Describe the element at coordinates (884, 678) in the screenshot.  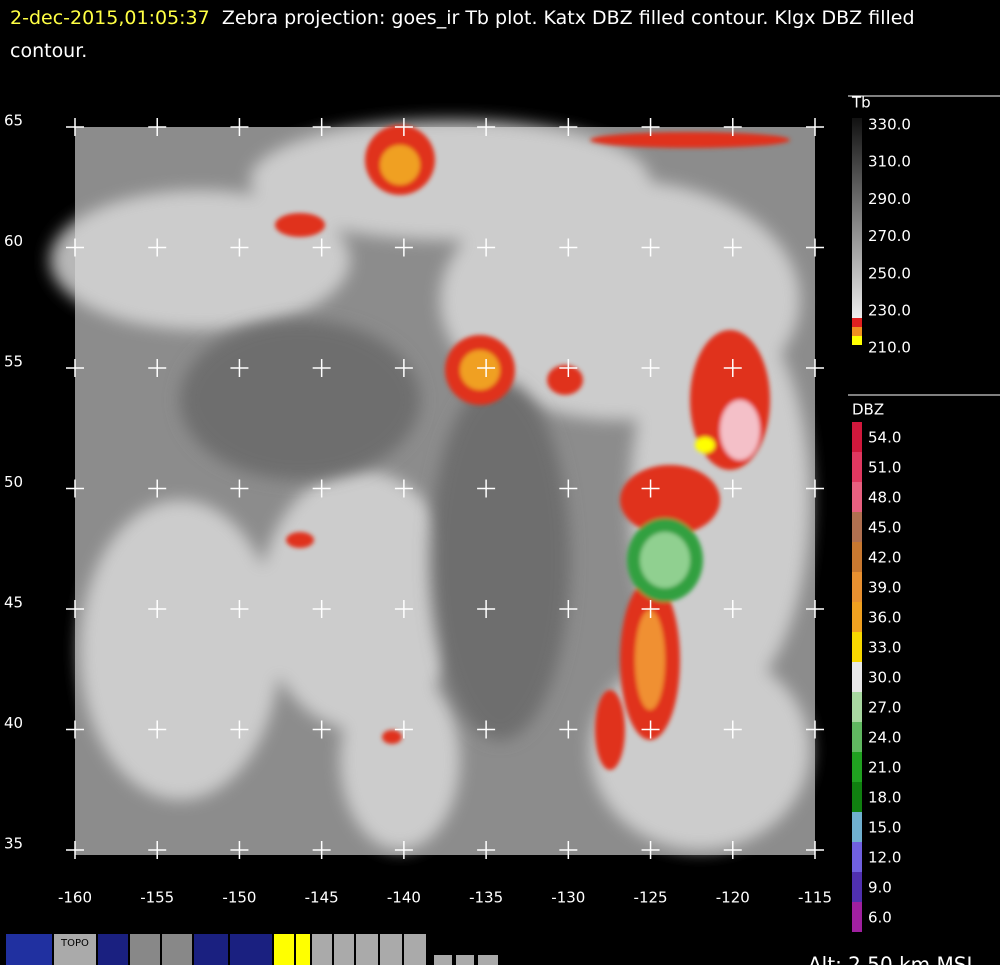
I see `legend-label: 30.0` at that location.